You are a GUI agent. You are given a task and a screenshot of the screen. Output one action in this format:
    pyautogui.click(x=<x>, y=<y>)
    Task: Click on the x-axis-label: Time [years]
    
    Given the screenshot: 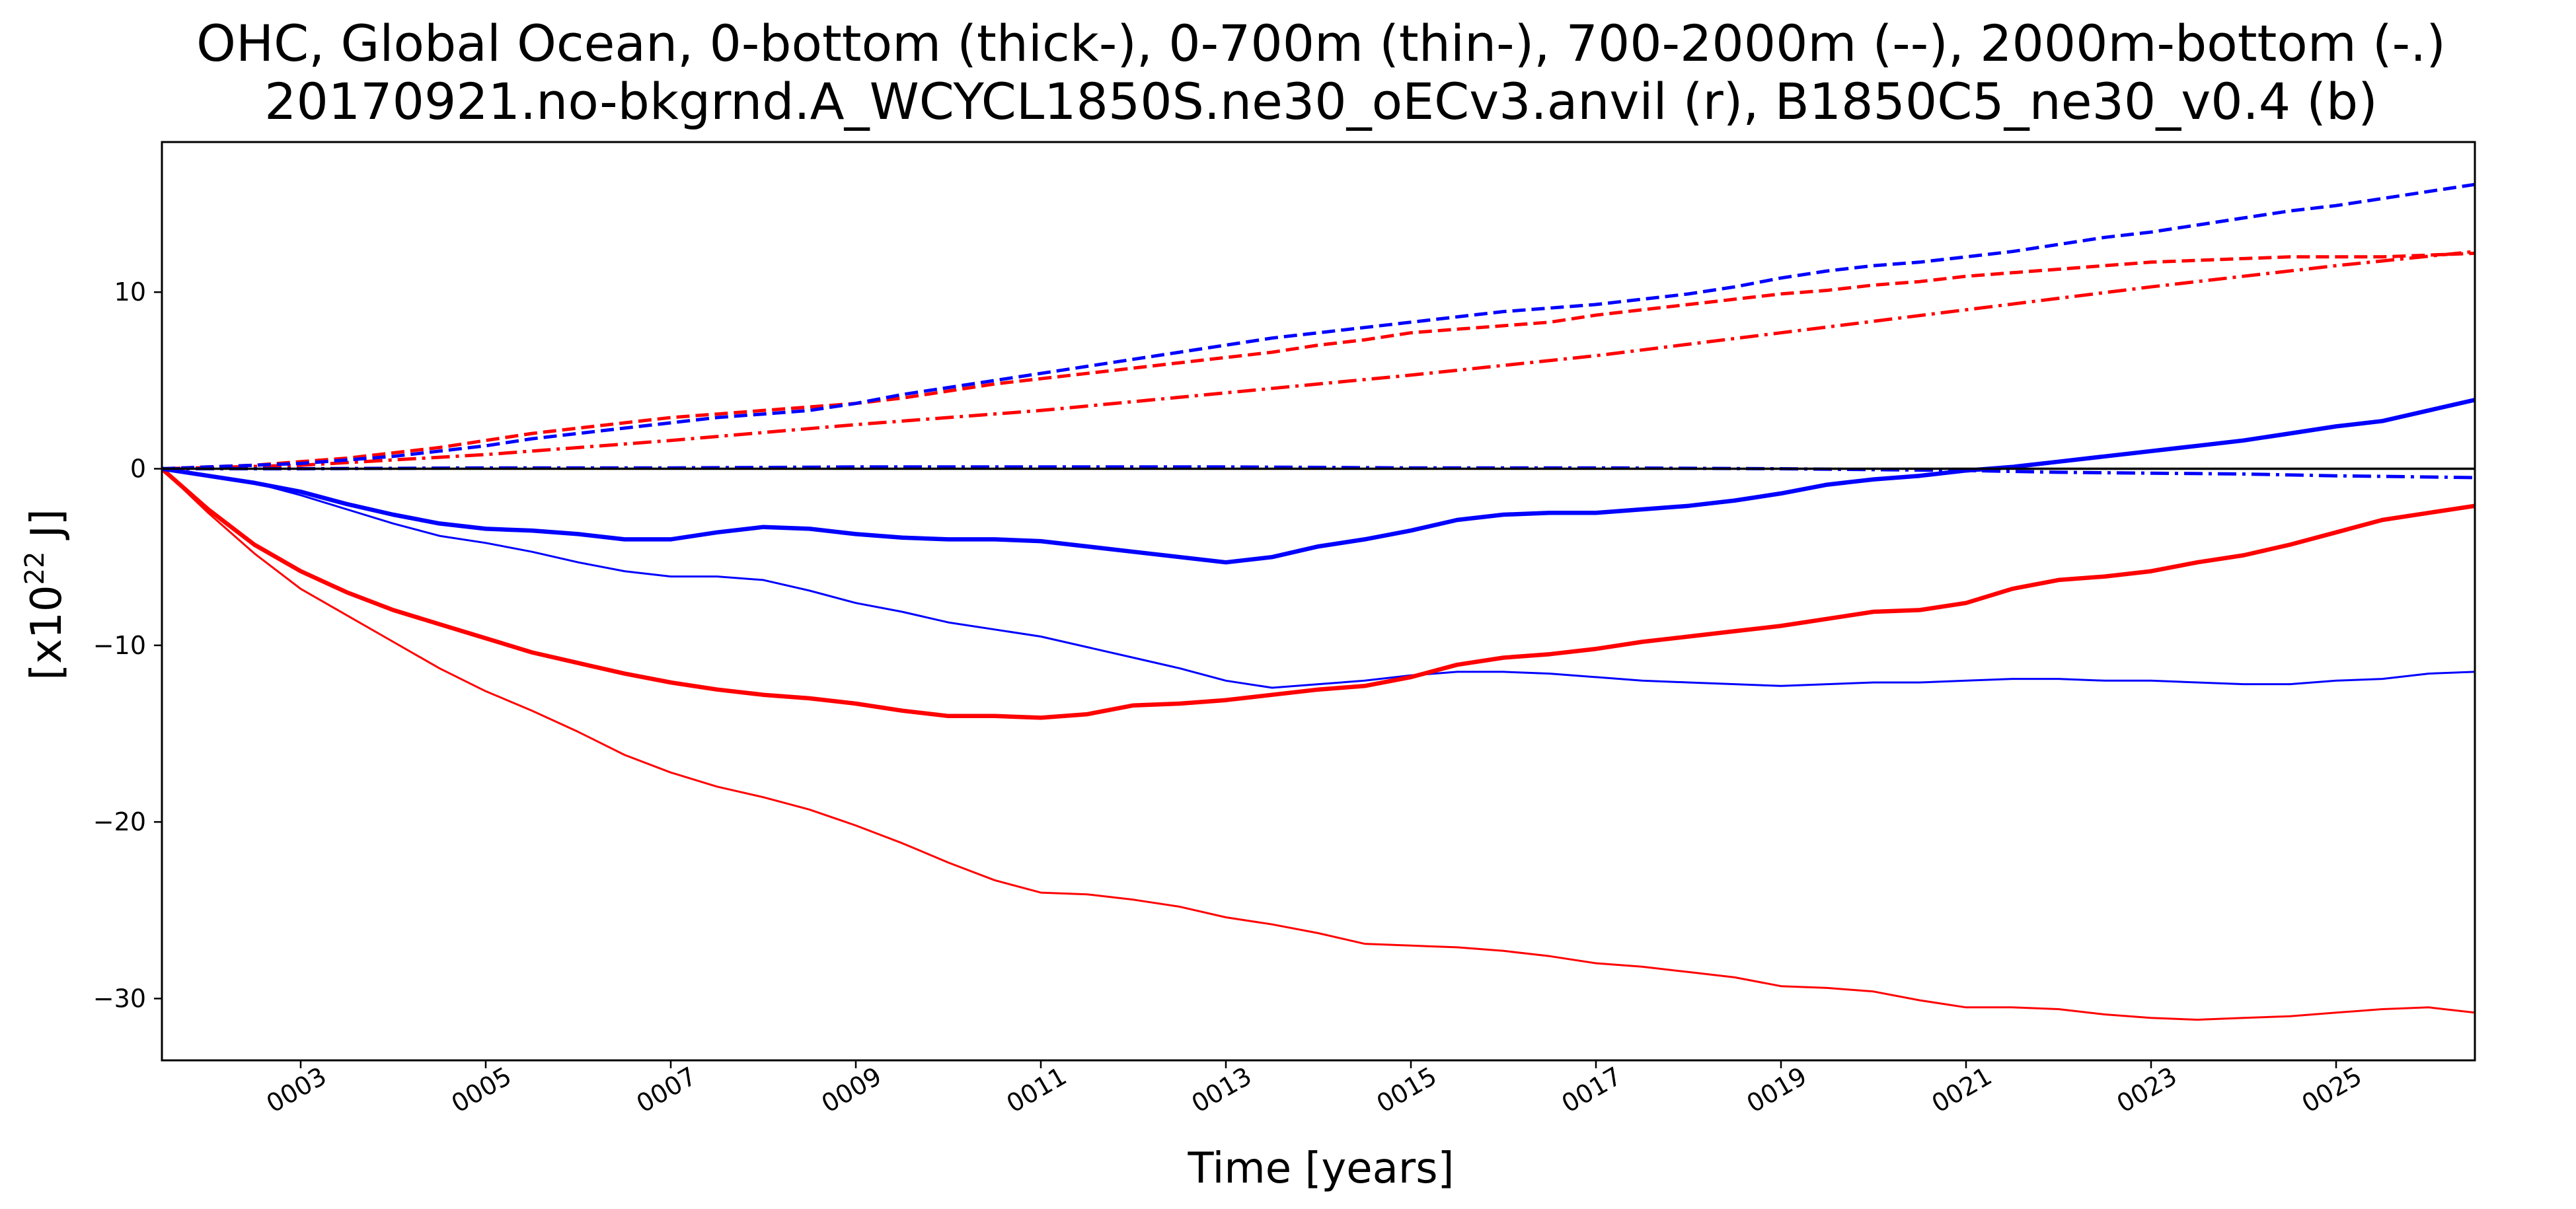 What is the action you would take?
    pyautogui.click(x=1321, y=1169)
    